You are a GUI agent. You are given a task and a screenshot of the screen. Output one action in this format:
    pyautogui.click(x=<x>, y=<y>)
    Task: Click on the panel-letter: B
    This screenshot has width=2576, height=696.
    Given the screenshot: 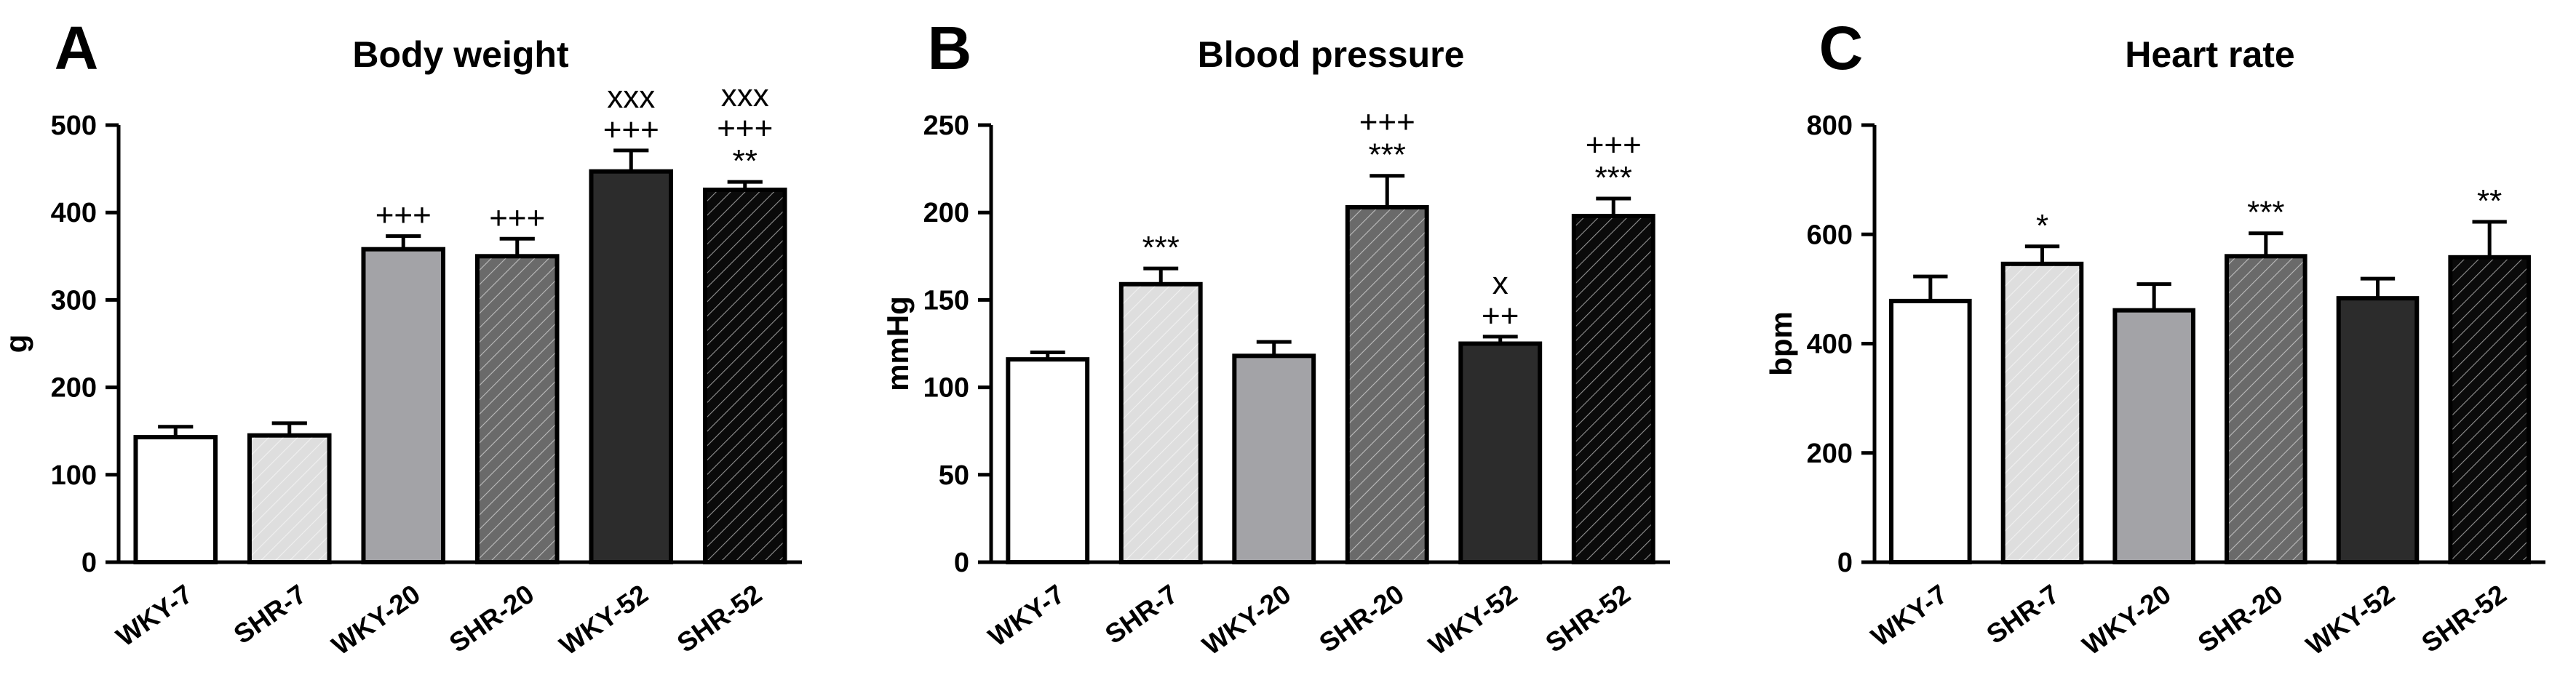 What is the action you would take?
    pyautogui.click(x=950, y=48)
    